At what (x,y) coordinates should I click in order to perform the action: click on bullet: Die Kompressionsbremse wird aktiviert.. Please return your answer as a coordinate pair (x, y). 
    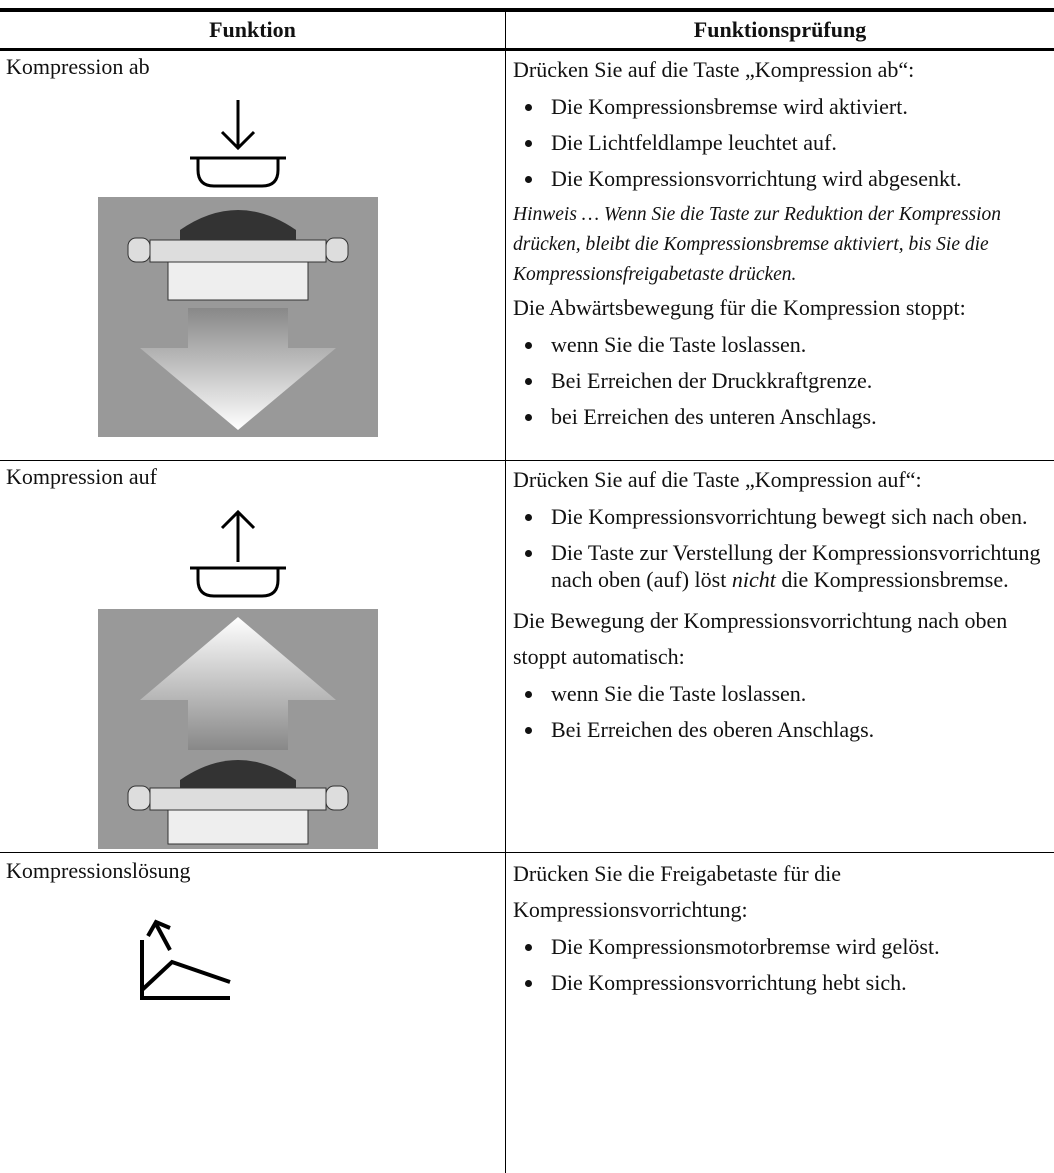
    Looking at the image, I should click on (796, 106).